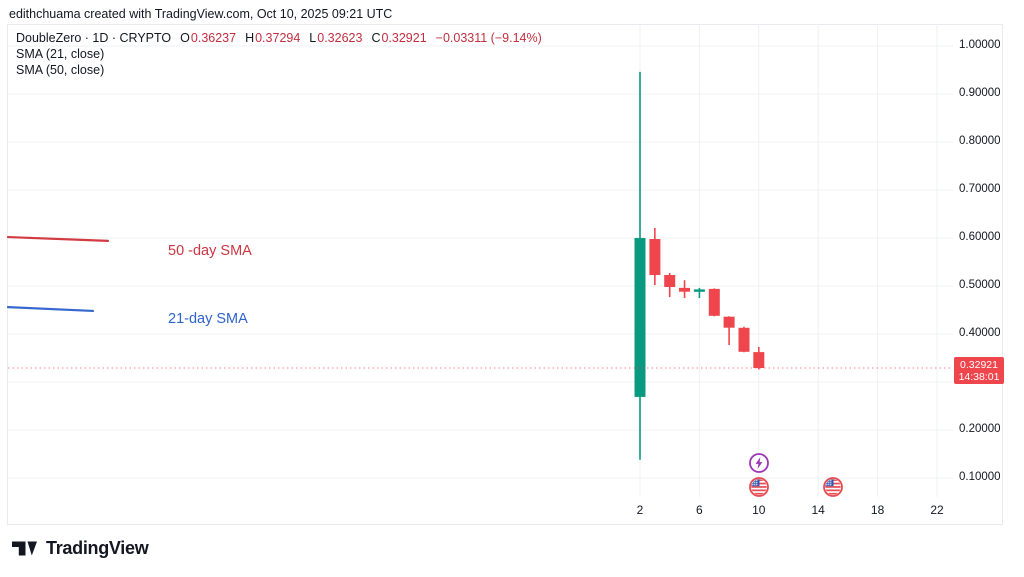  Describe the element at coordinates (979, 364) in the screenshot. I see `badge-price: 0.32921` at that location.